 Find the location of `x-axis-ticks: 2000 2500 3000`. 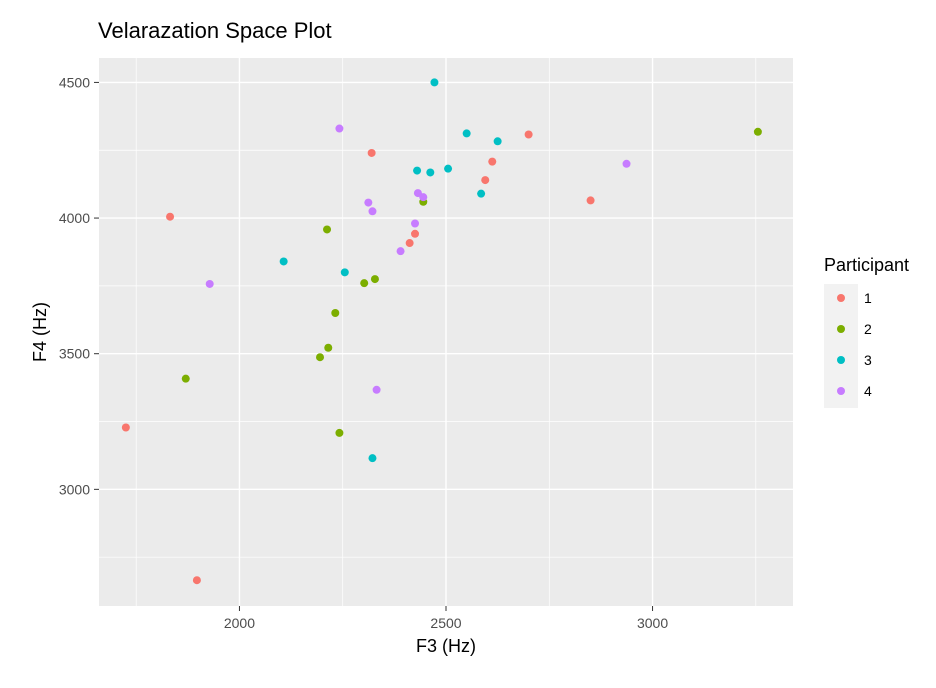

x-axis-ticks: 2000 2500 3000 is located at coordinates (446, 618).